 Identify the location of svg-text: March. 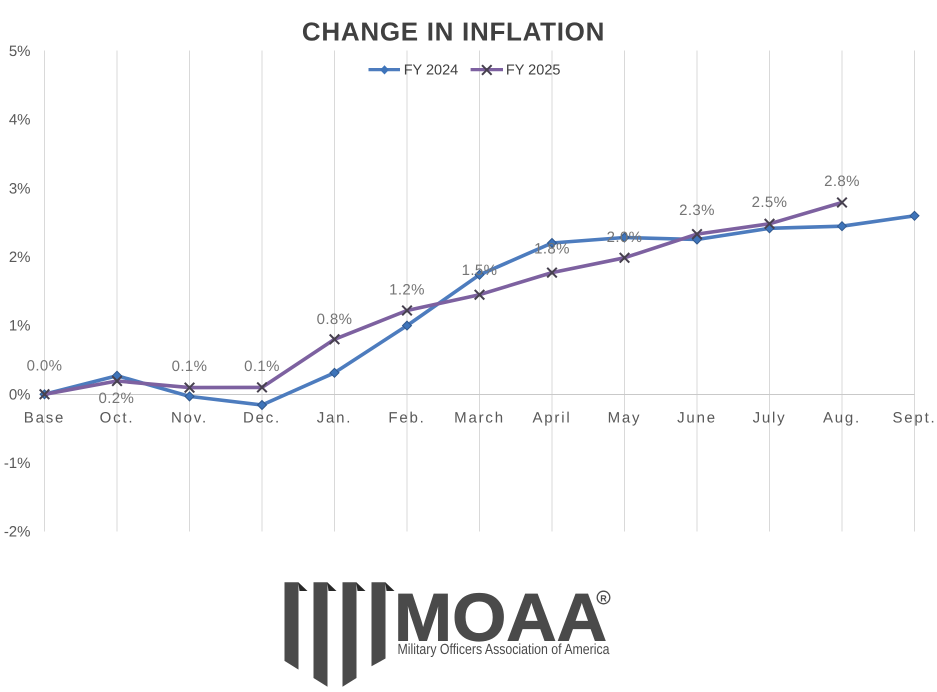
(479, 418).